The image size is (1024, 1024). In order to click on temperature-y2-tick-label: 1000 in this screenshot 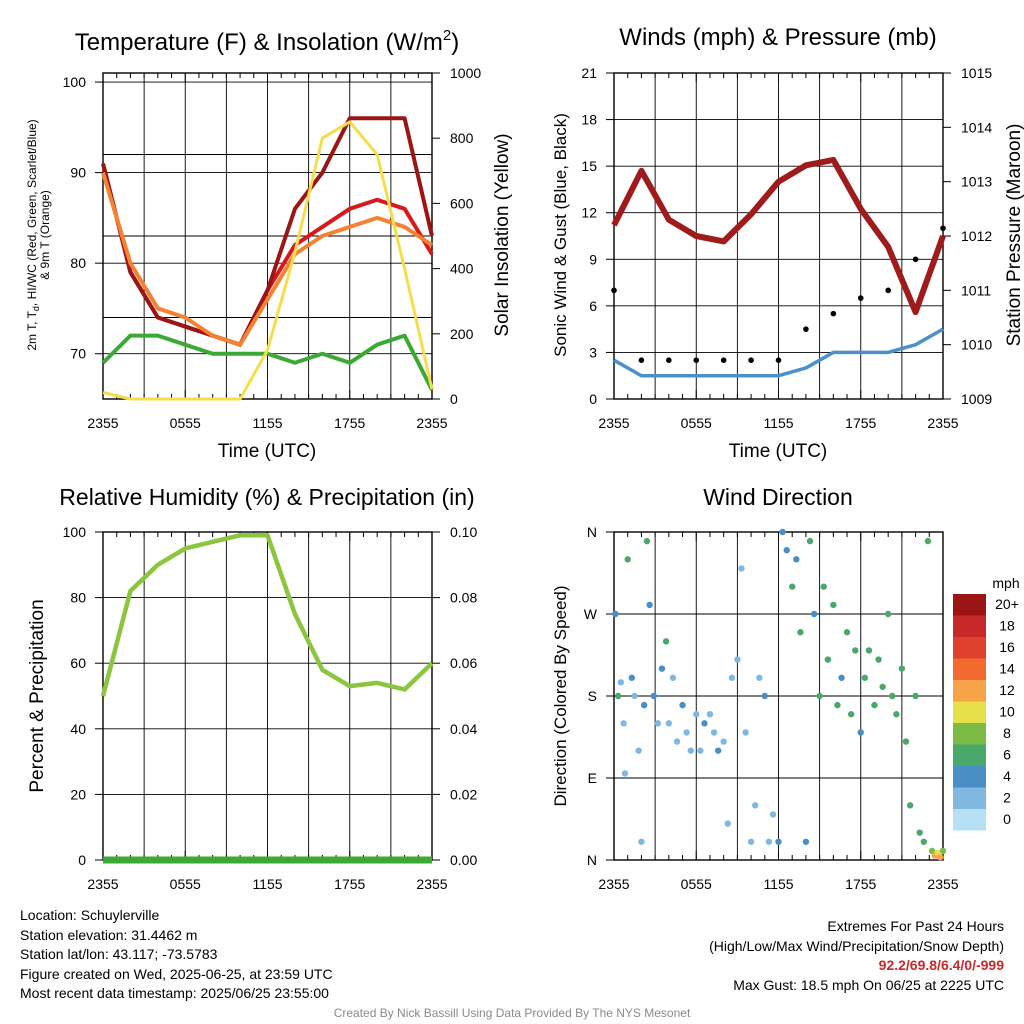, I will do `click(465, 73)`.